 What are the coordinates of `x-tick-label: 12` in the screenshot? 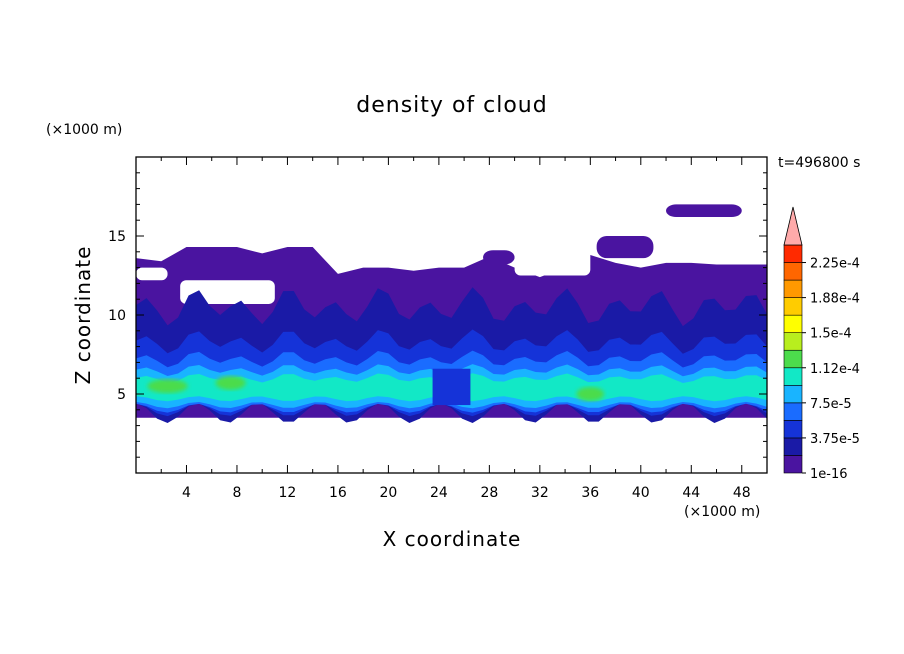 It's located at (288, 493).